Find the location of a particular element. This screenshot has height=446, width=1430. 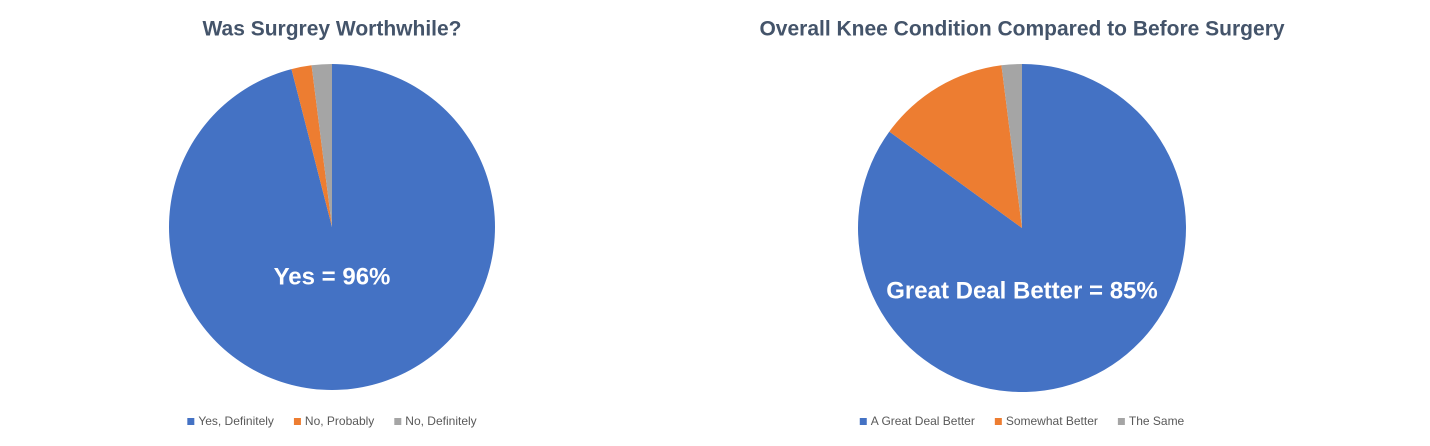

annotation: Great Deal Better = 85% is located at coordinates (1021, 290).